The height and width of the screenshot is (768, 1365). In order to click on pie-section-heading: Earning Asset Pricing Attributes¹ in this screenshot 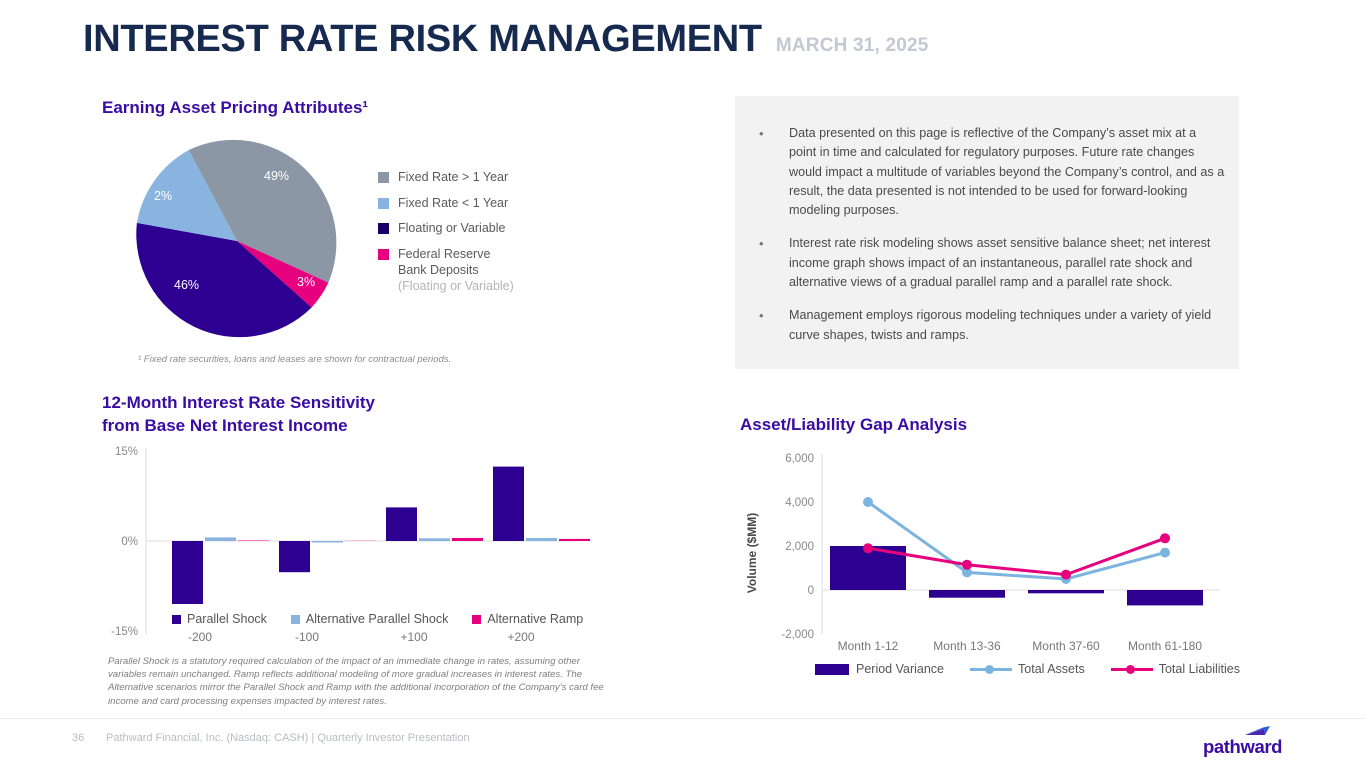, I will do `click(235, 107)`.